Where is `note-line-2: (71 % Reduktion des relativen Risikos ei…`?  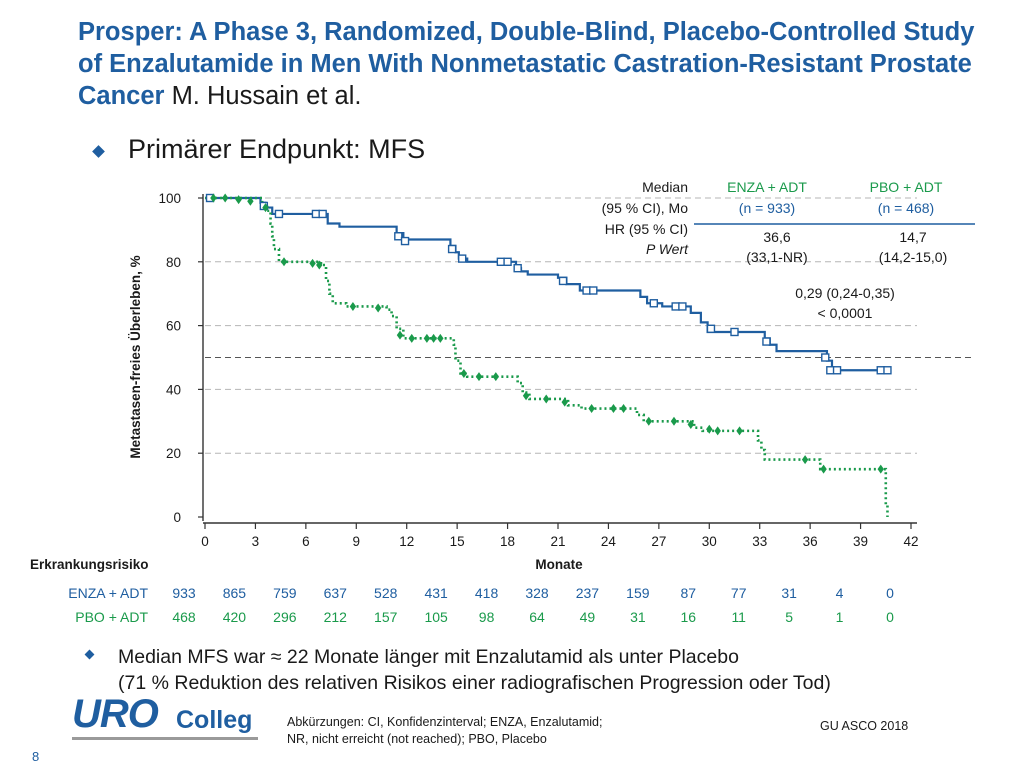
note-line-2: (71 % Reduktion des relativen Risikos ei… is located at coordinates (474, 683).